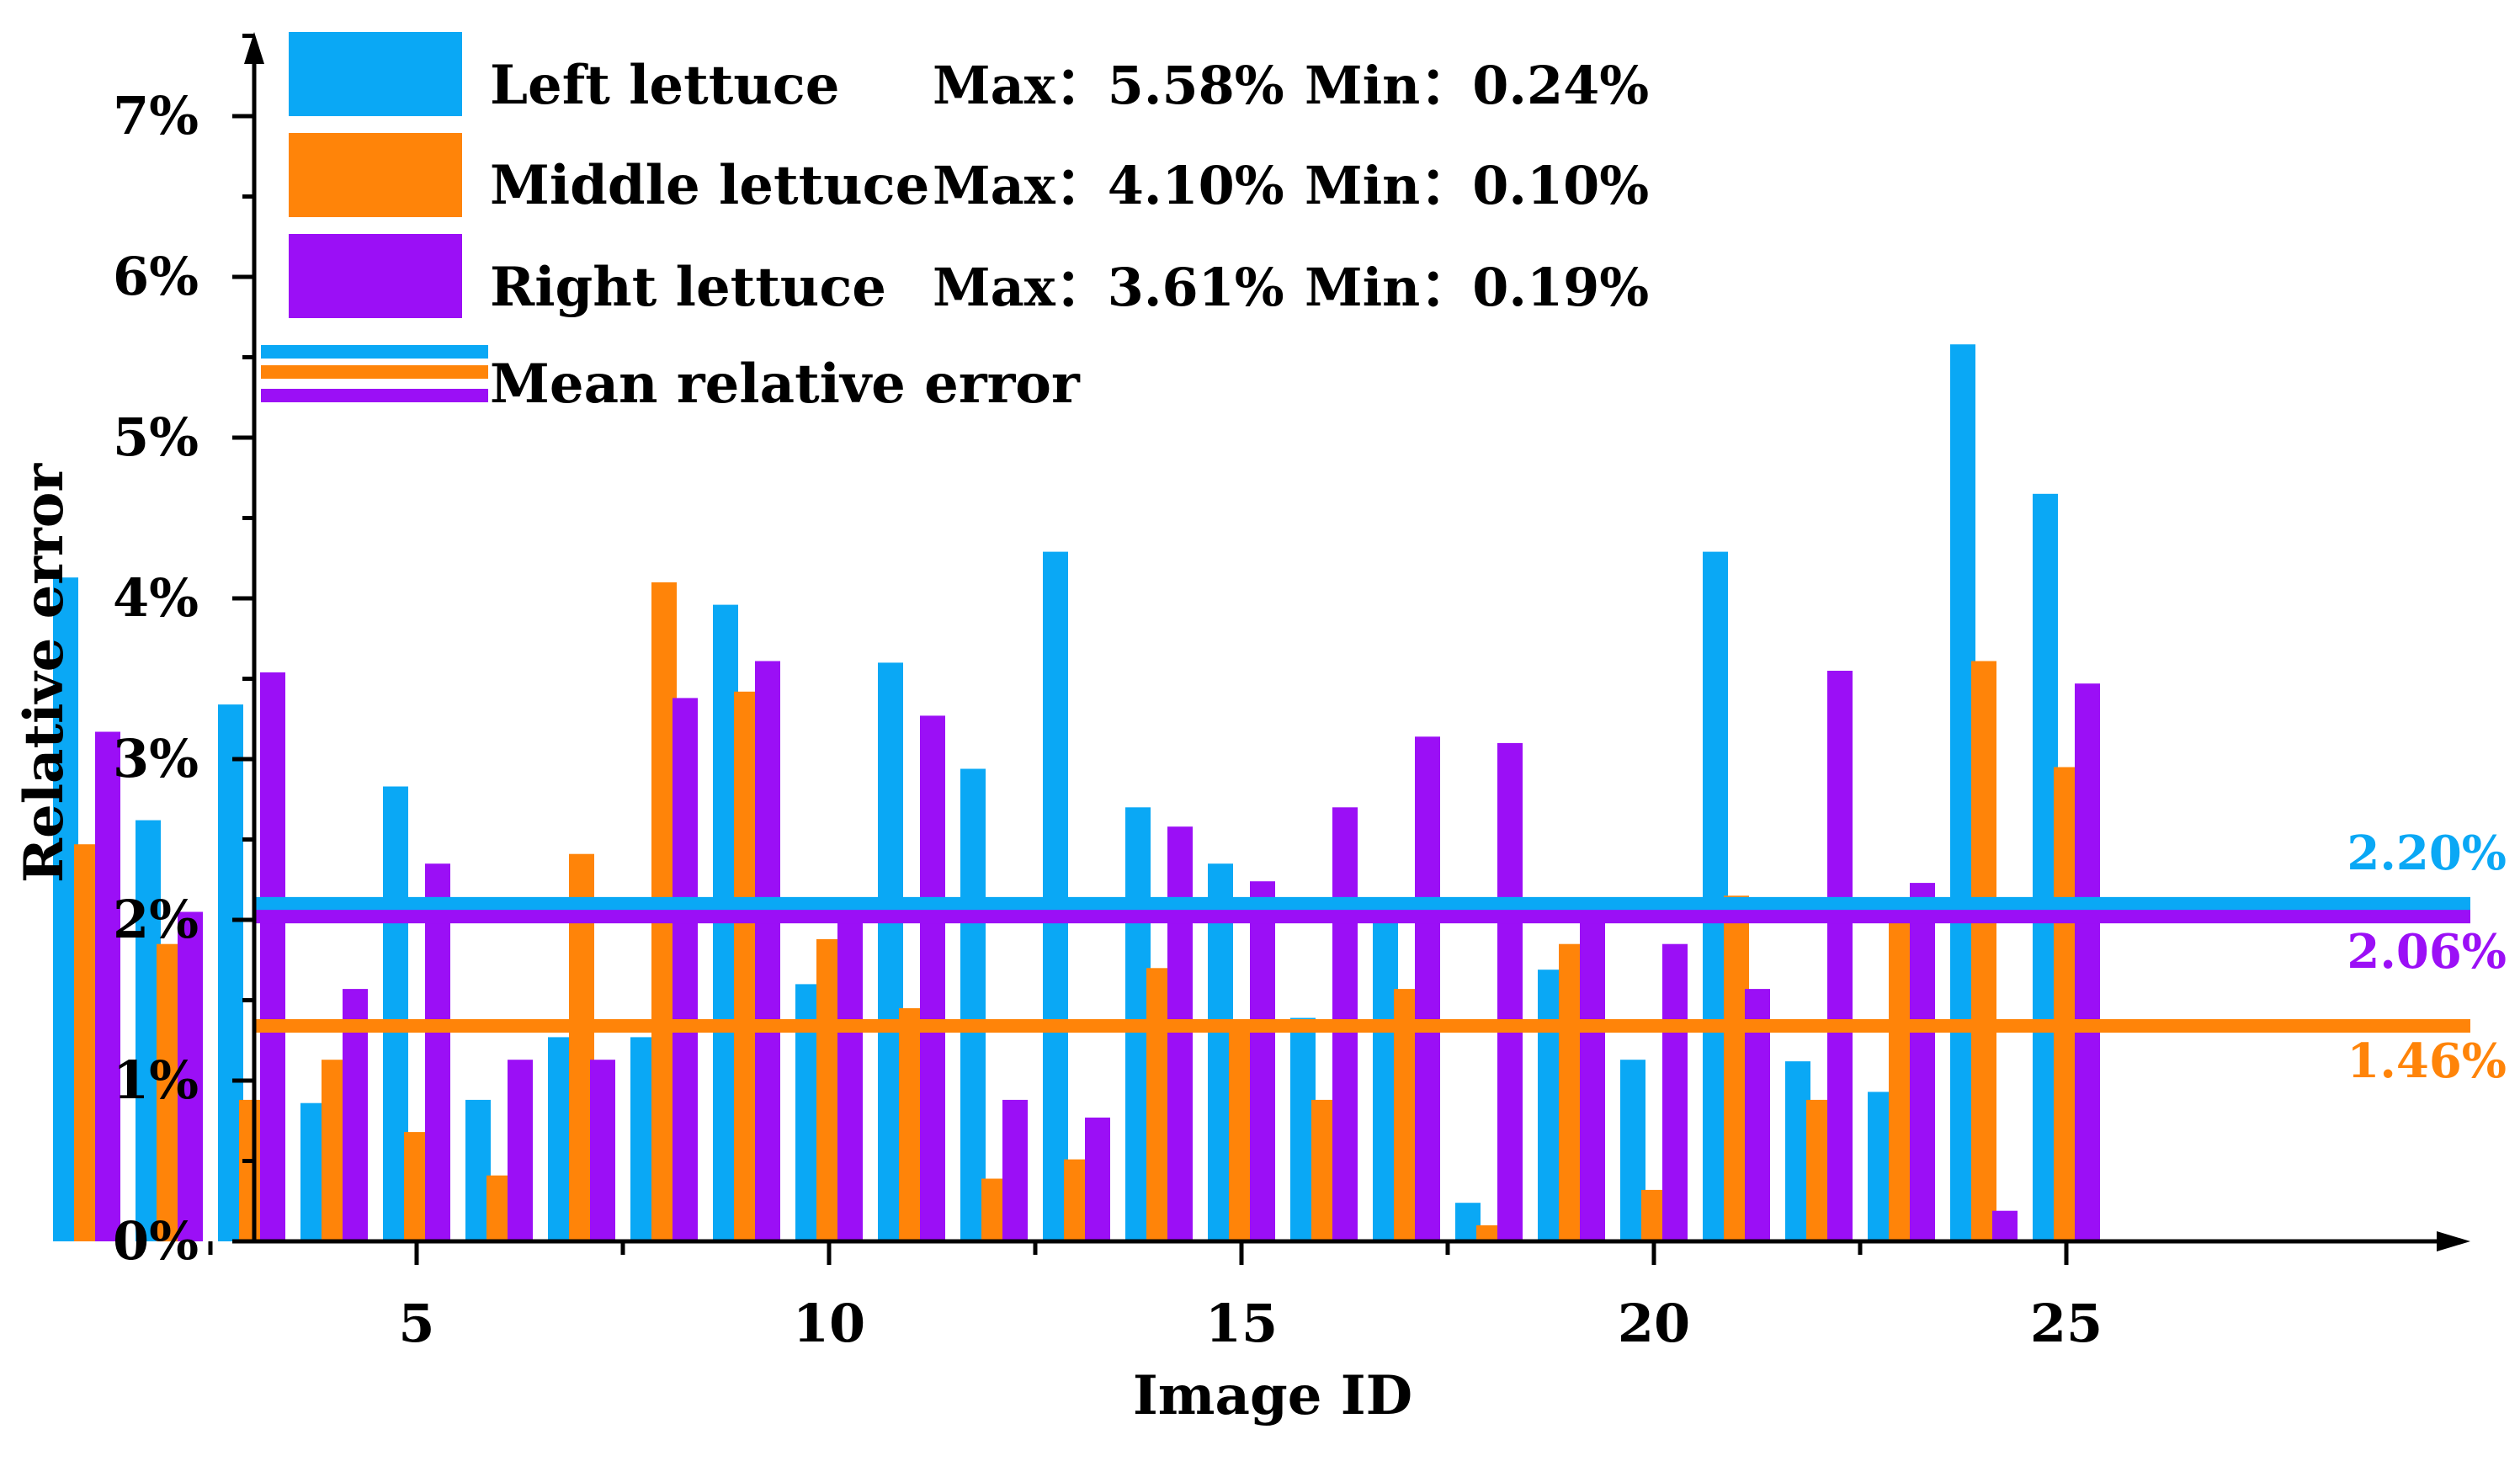 The height and width of the screenshot is (1461, 2520). I want to click on y-tick-label: 1%, so click(156, 1080).